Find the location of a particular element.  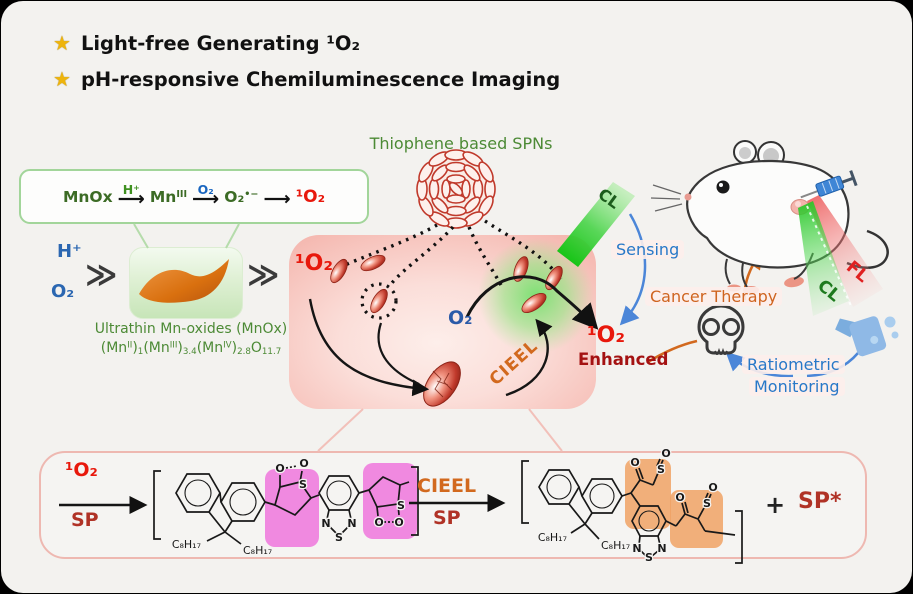

sp-excited-label: SP* is located at coordinates (820, 501).